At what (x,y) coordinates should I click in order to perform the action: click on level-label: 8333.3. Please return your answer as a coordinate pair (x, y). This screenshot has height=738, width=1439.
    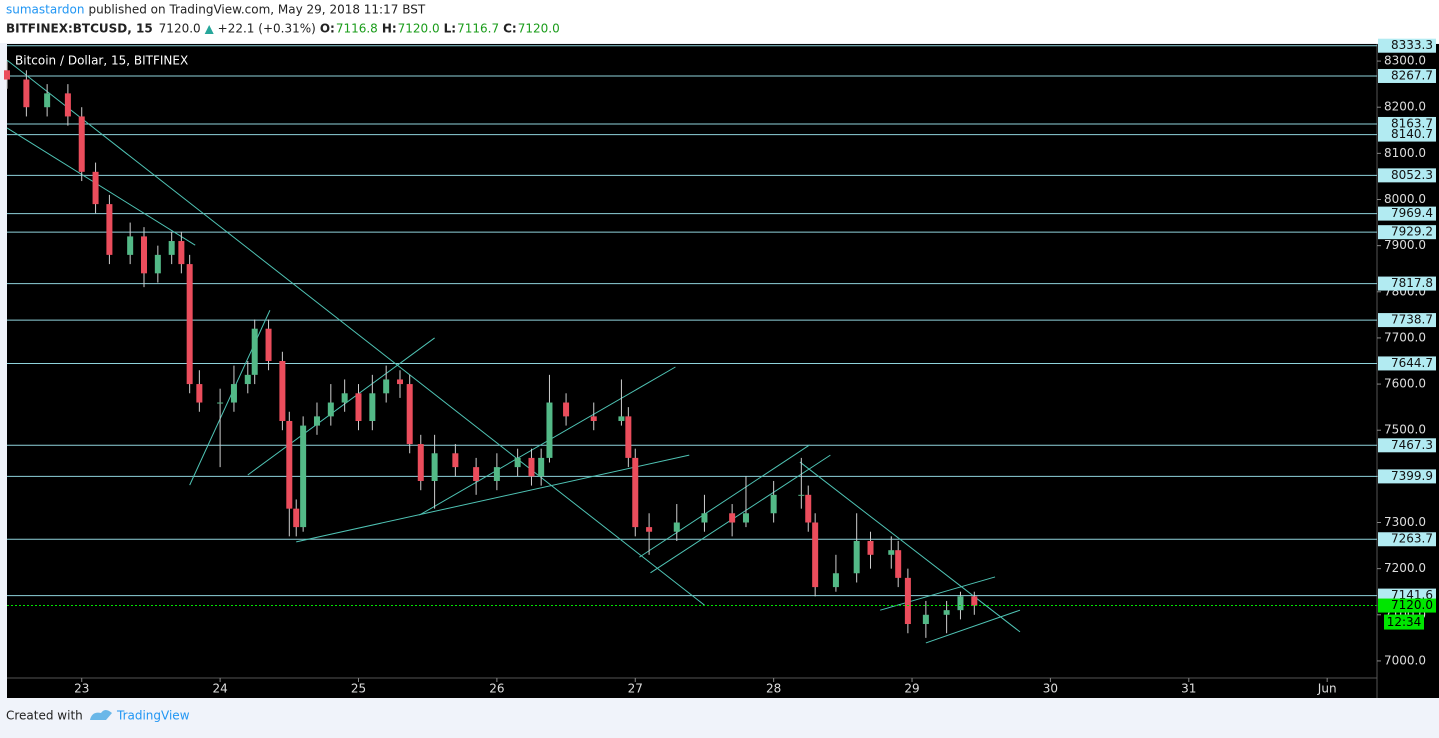
    Looking at the image, I should click on (1412, 45).